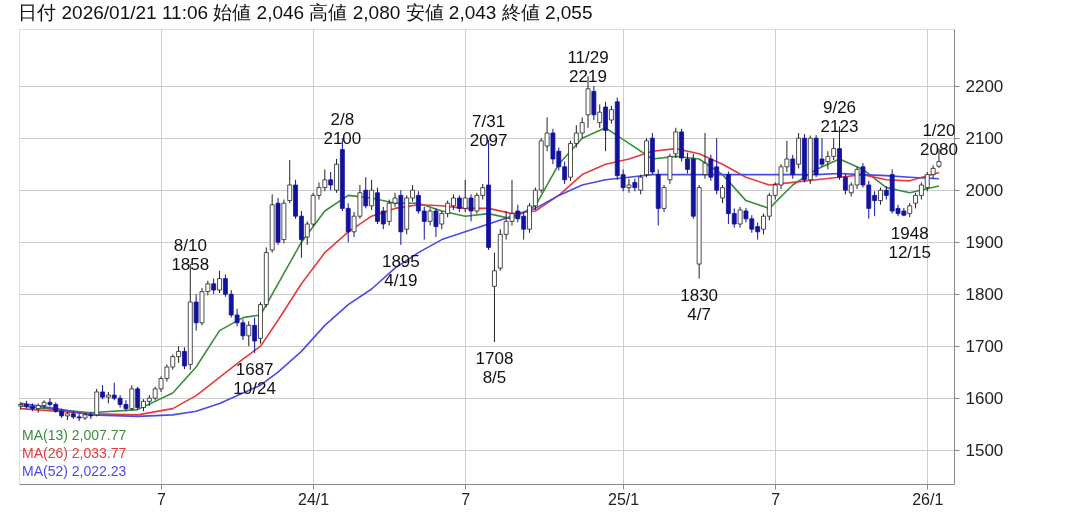 This screenshot has width=1083, height=531. Describe the element at coordinates (74, 471) in the screenshot. I see `text: MA(52) 2,022.23` at that location.